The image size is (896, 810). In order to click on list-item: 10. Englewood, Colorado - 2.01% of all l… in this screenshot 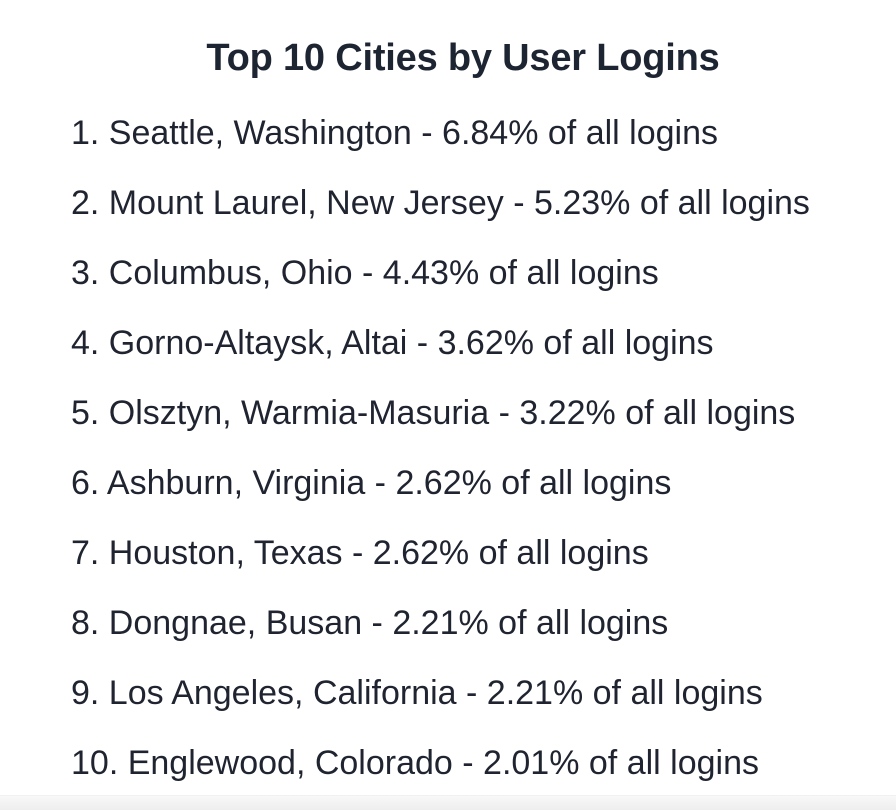, I will do `click(415, 763)`.